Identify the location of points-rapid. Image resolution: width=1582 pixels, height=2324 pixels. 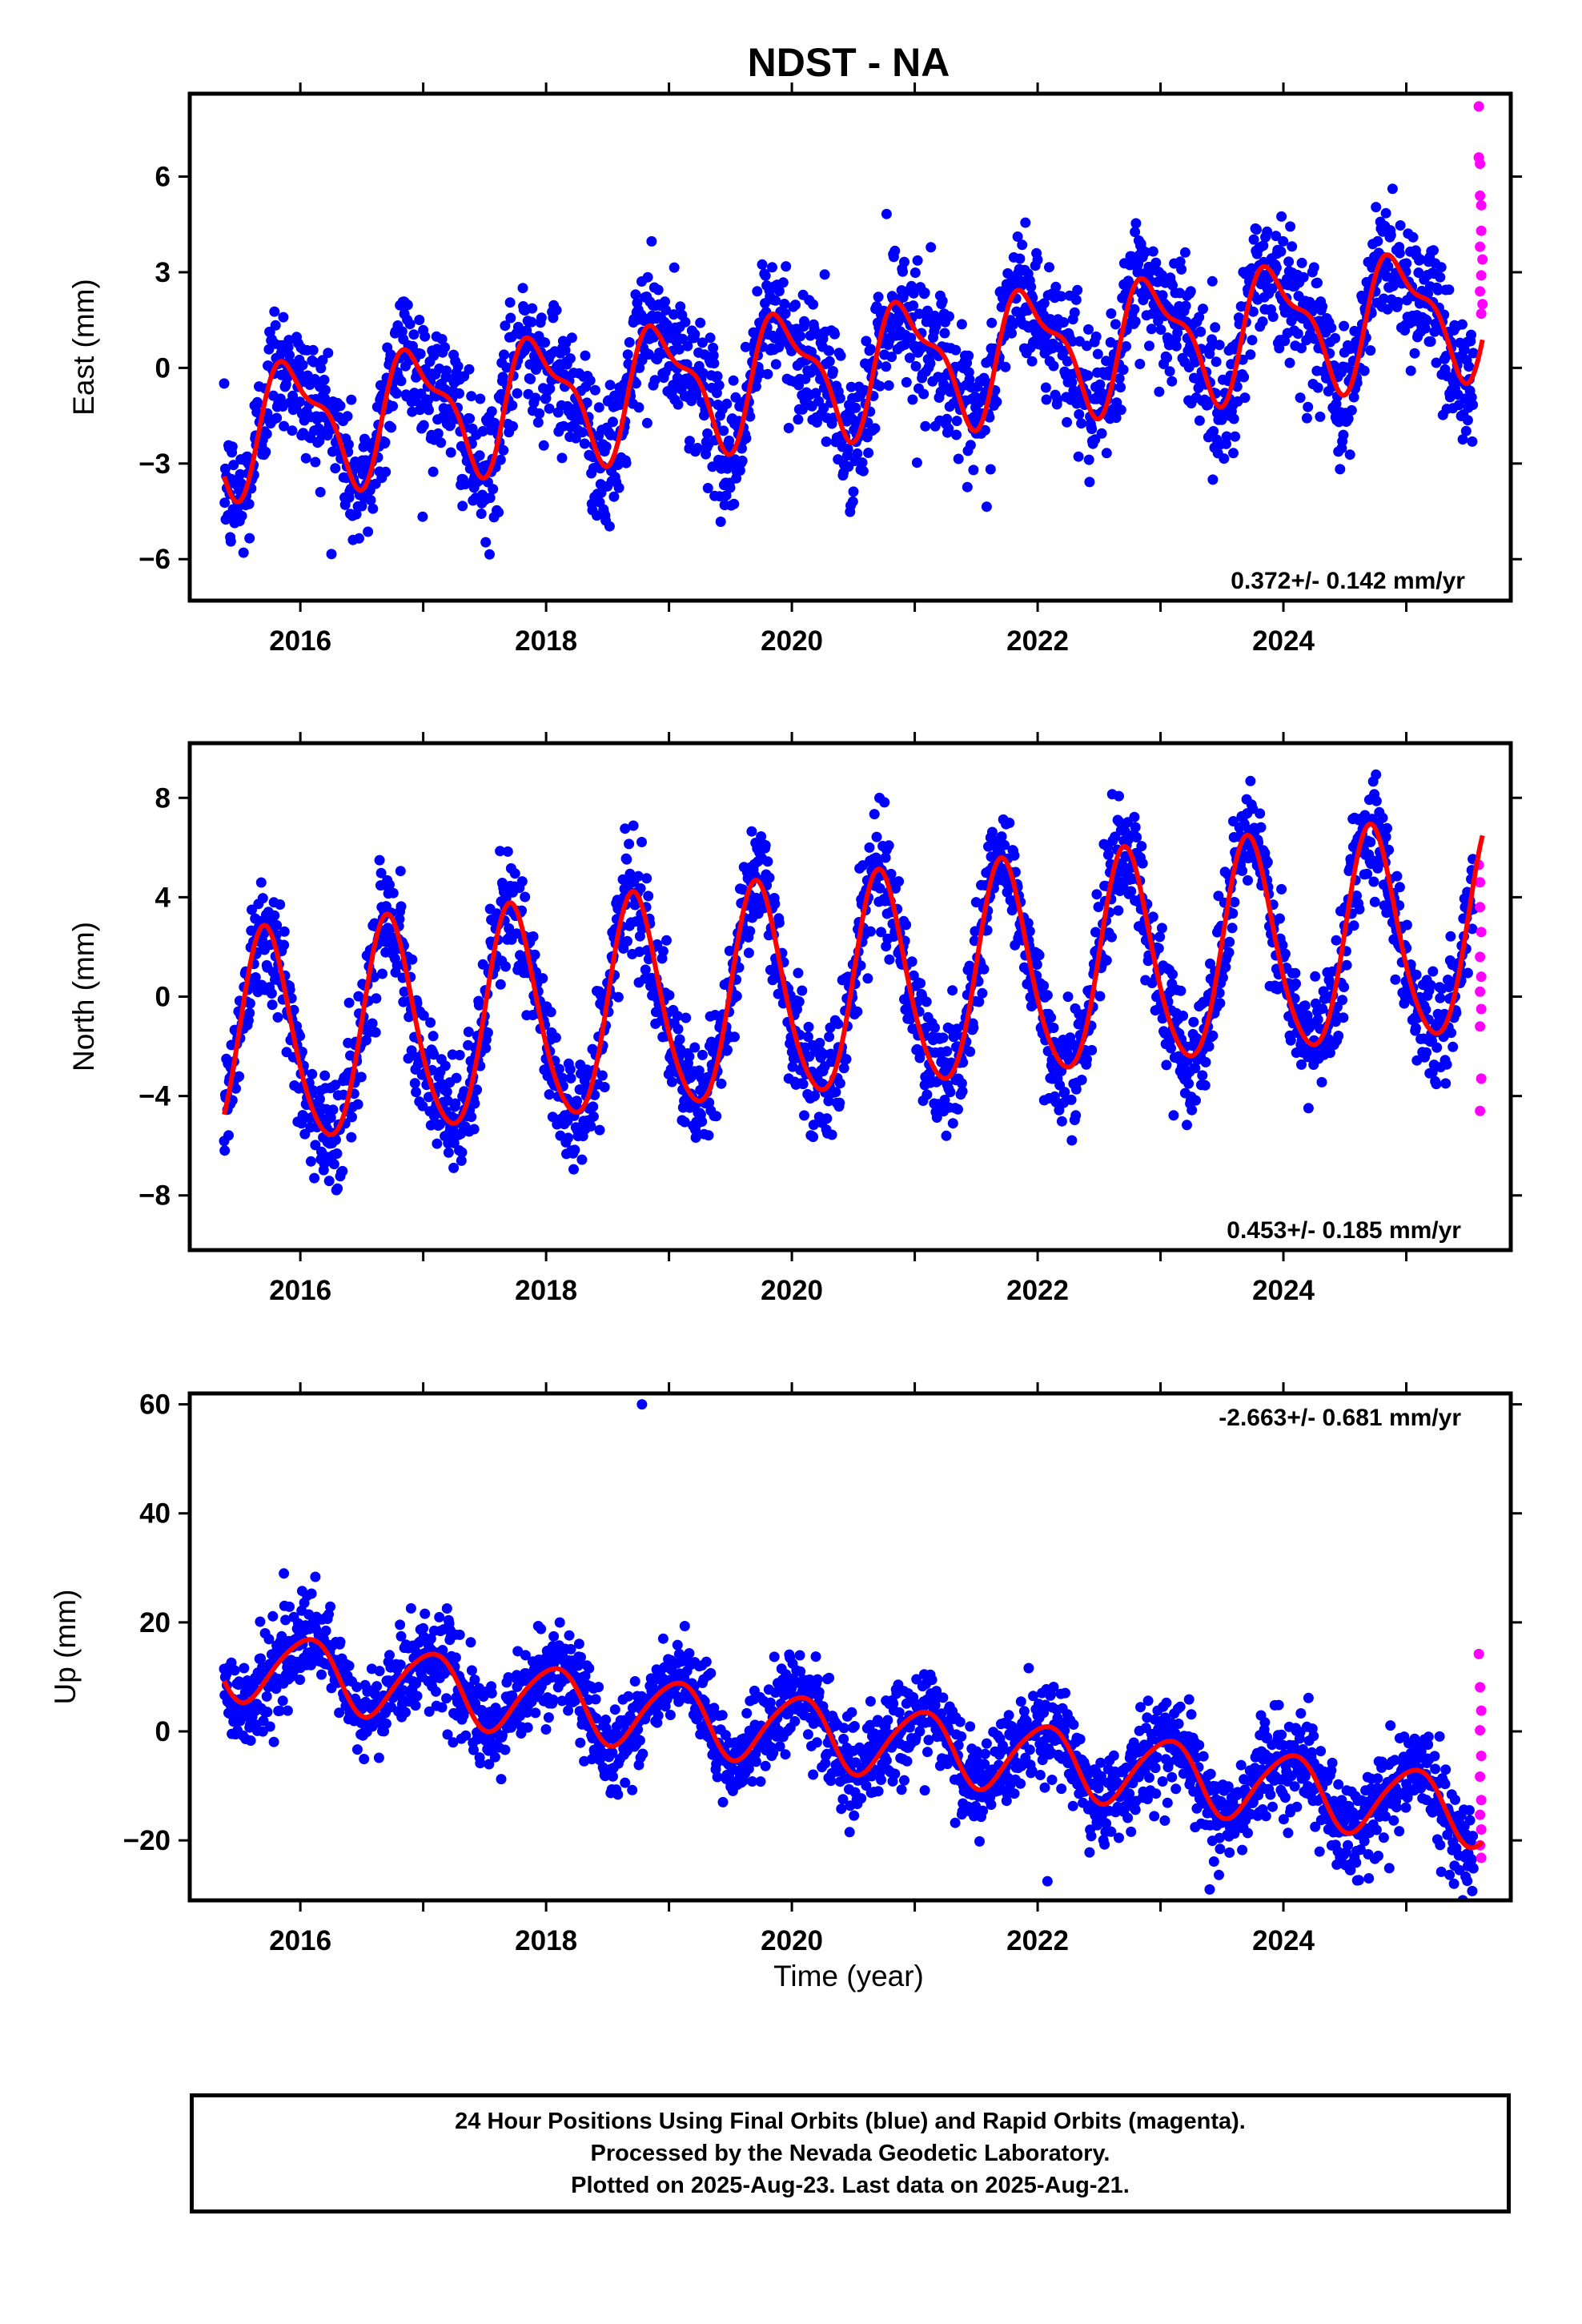
(1480, 988).